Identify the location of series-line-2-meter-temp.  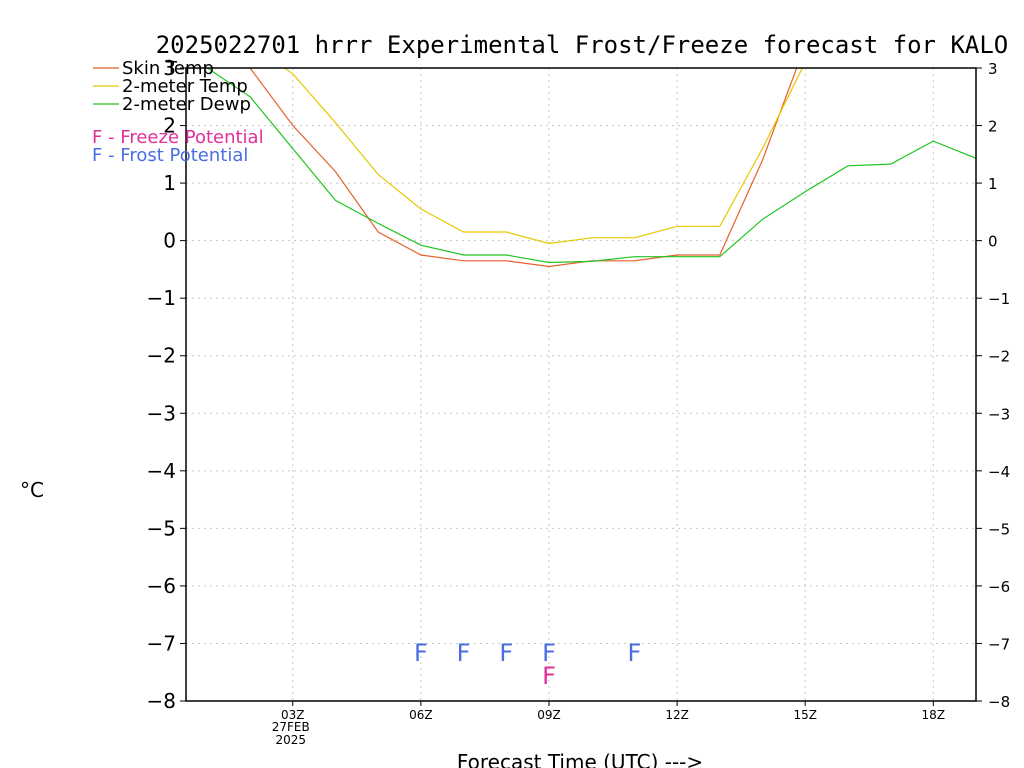
(543, 156).